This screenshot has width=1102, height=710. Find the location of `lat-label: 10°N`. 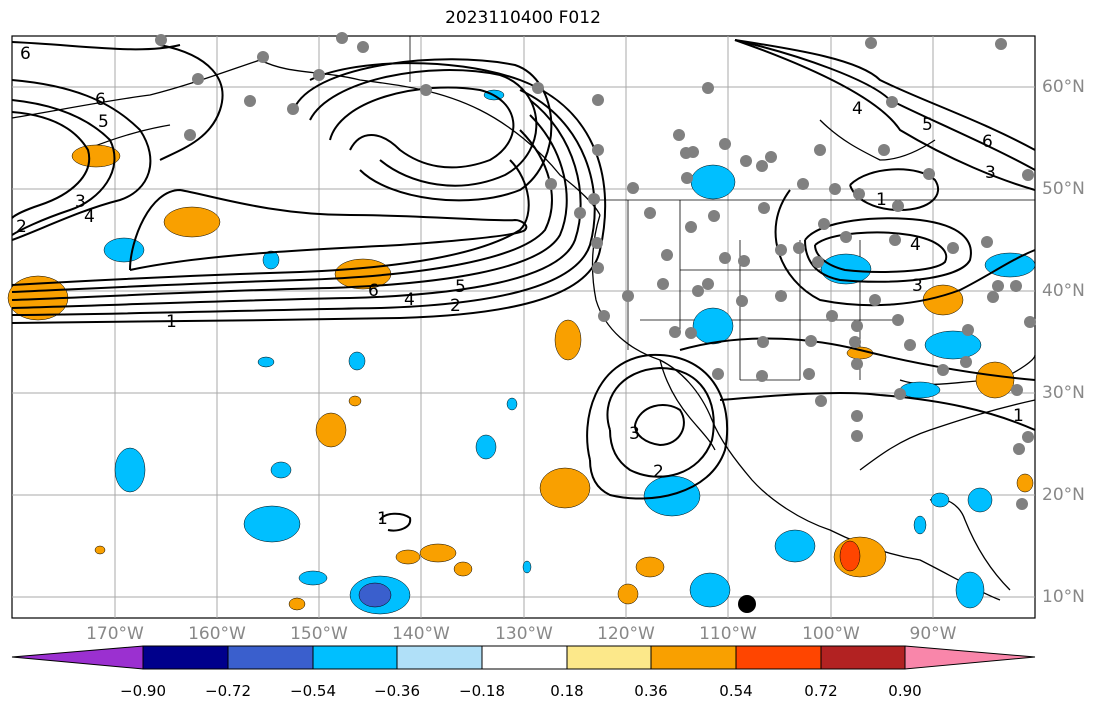

lat-label: 10°N is located at coordinates (1063, 597).